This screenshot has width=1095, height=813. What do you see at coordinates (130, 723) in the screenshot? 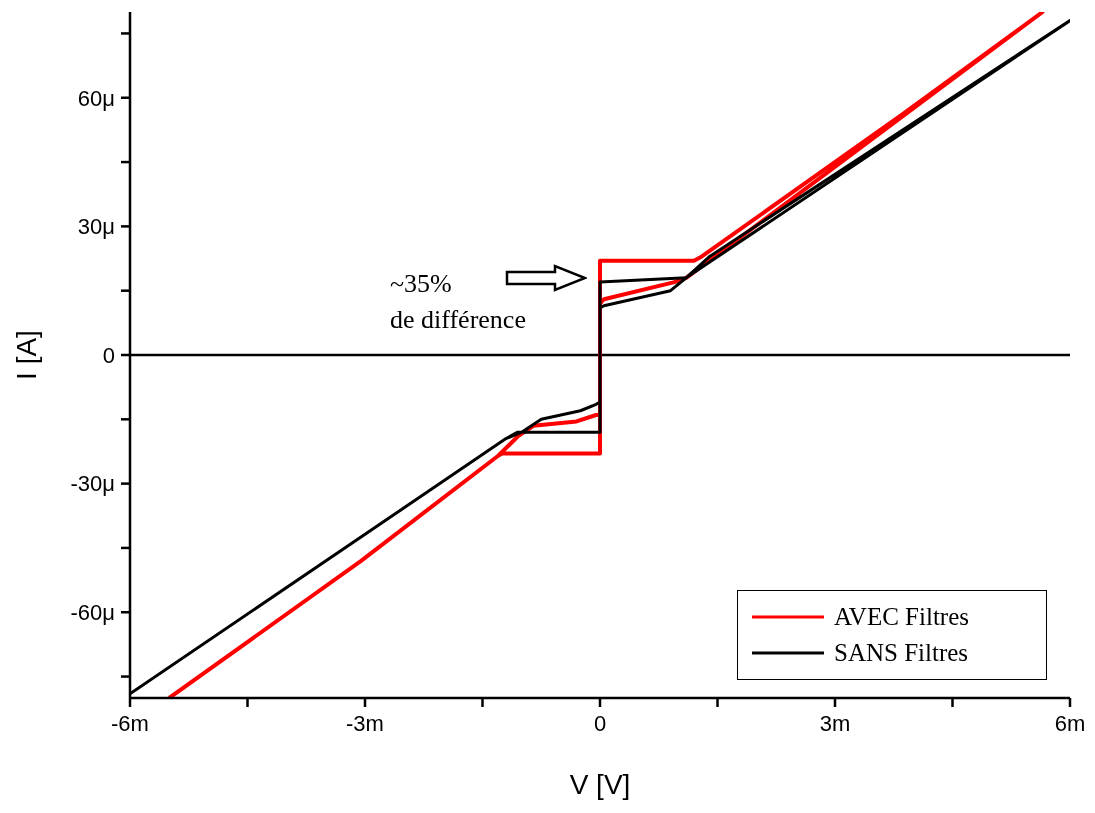
I see `x-tick-label: -6m` at bounding box center [130, 723].